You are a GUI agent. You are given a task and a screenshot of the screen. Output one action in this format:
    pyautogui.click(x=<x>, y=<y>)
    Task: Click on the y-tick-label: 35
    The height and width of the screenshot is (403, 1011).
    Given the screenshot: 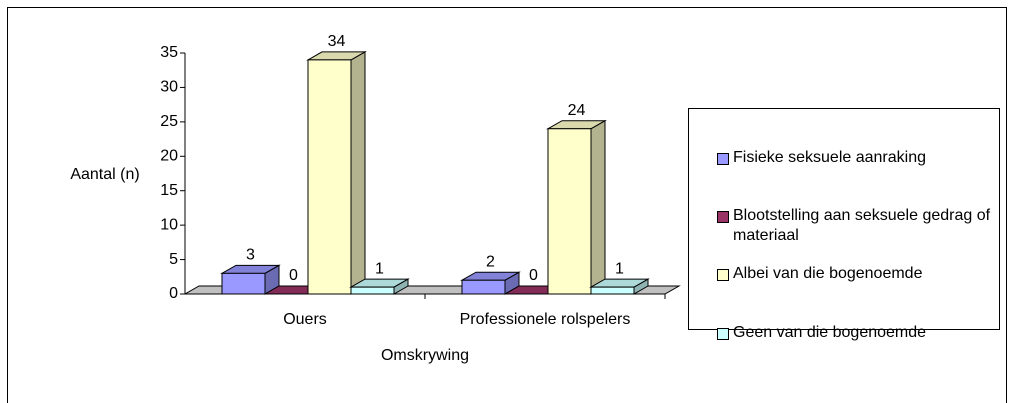 What is the action you would take?
    pyautogui.click(x=169, y=52)
    